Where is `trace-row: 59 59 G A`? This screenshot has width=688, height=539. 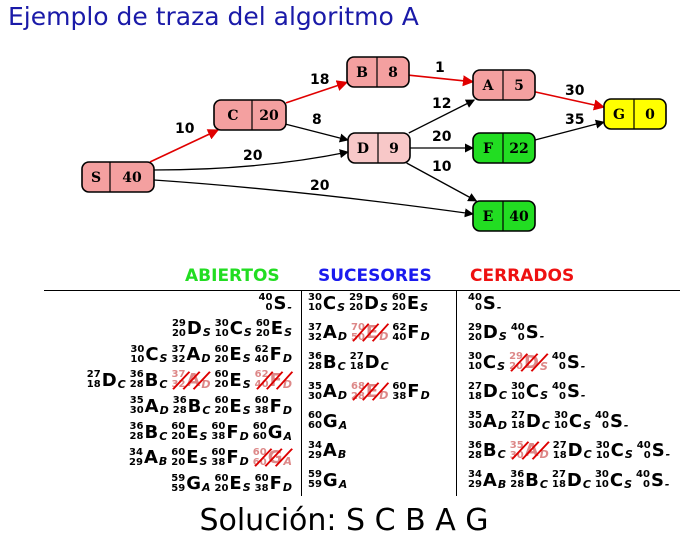
trace-row: 59 59 G A is located at coordinates (329, 483).